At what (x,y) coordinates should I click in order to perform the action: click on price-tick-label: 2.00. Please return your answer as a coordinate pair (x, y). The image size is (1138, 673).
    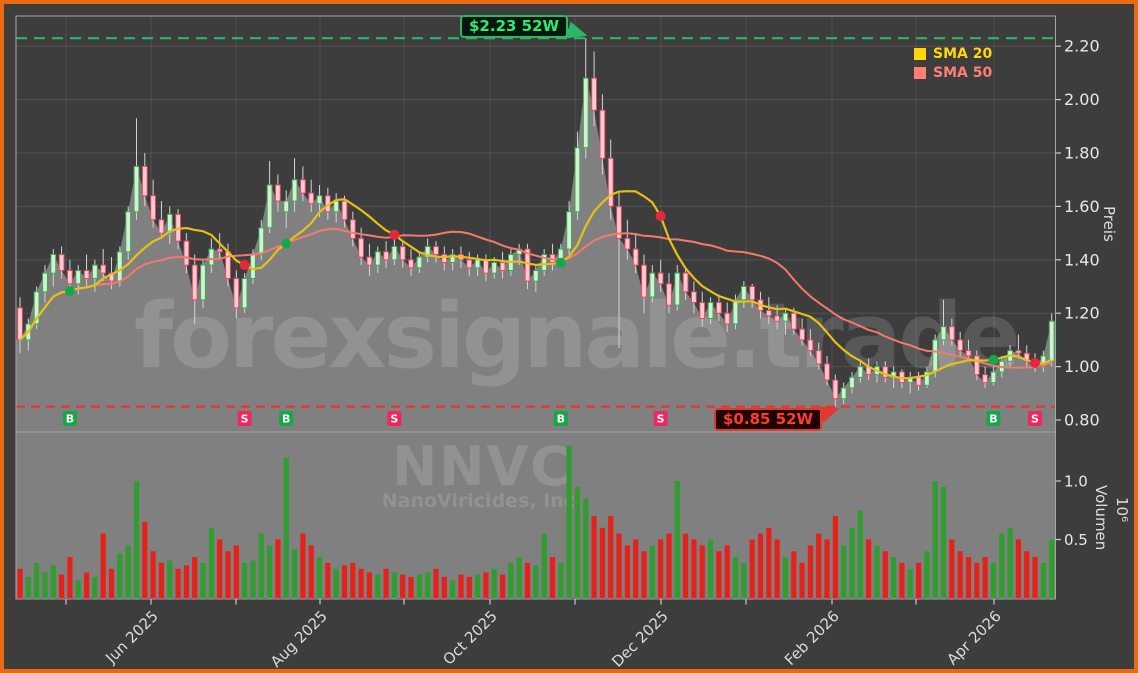
    Looking at the image, I should click on (1082, 99).